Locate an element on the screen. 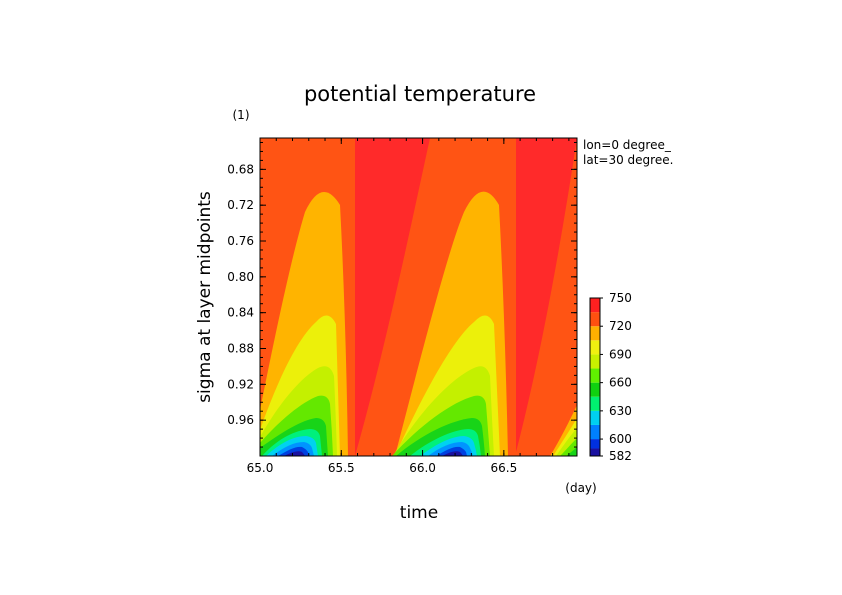 The width and height of the screenshot is (842, 595). x-tick-label: 66.0 is located at coordinates (422, 468).